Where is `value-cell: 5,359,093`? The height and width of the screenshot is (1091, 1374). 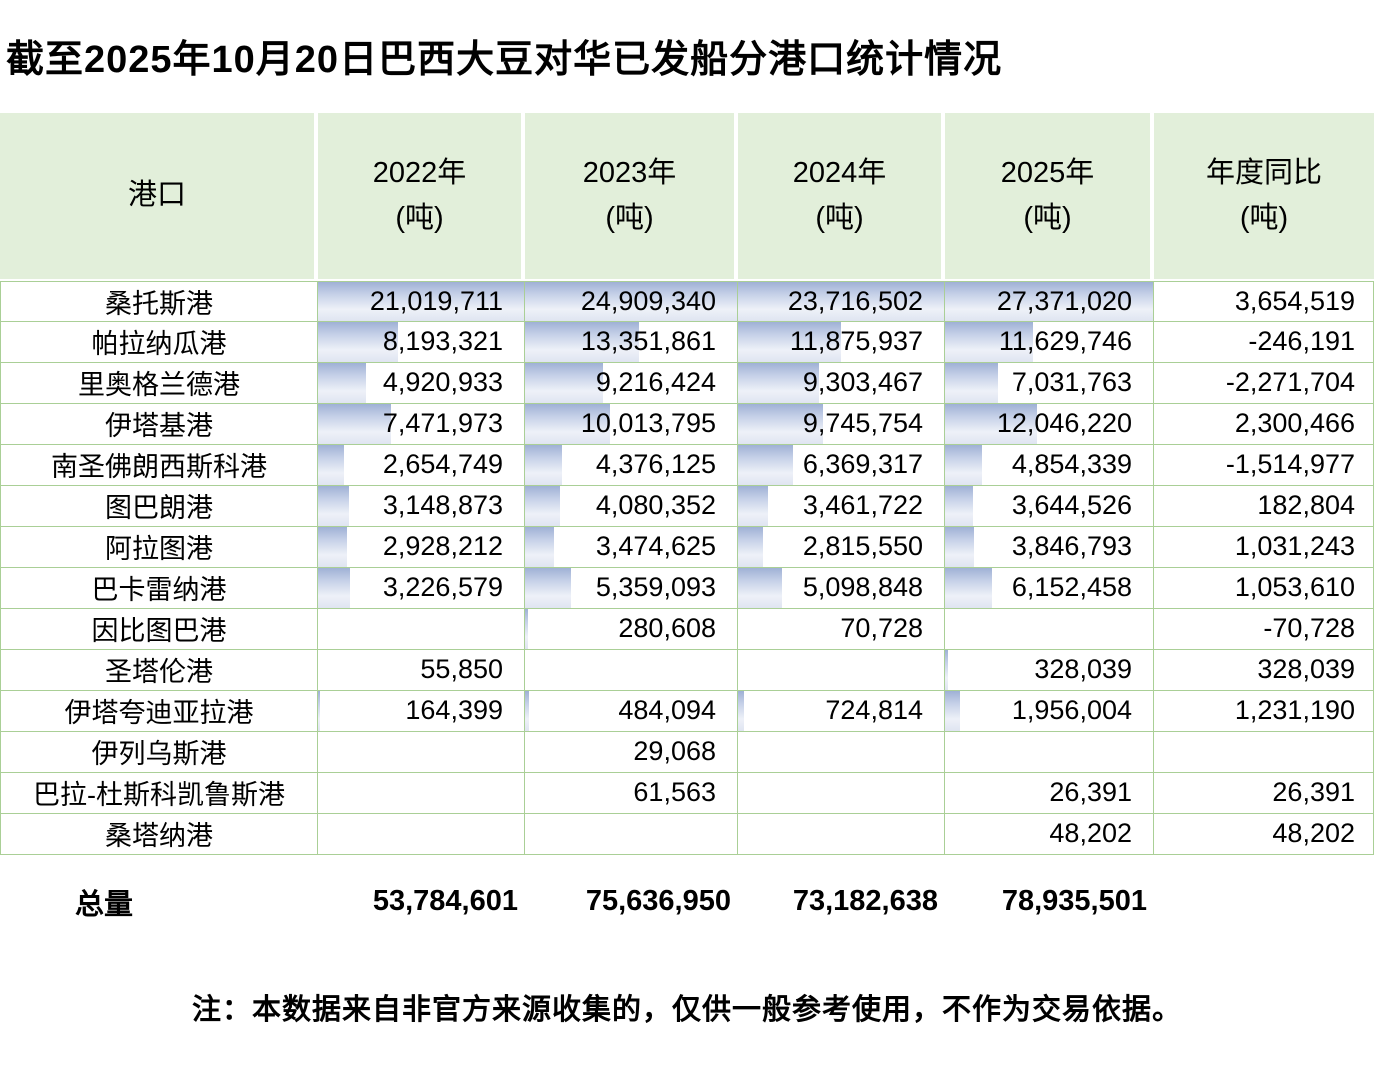
value-cell: 5,359,093 is located at coordinates (631, 588).